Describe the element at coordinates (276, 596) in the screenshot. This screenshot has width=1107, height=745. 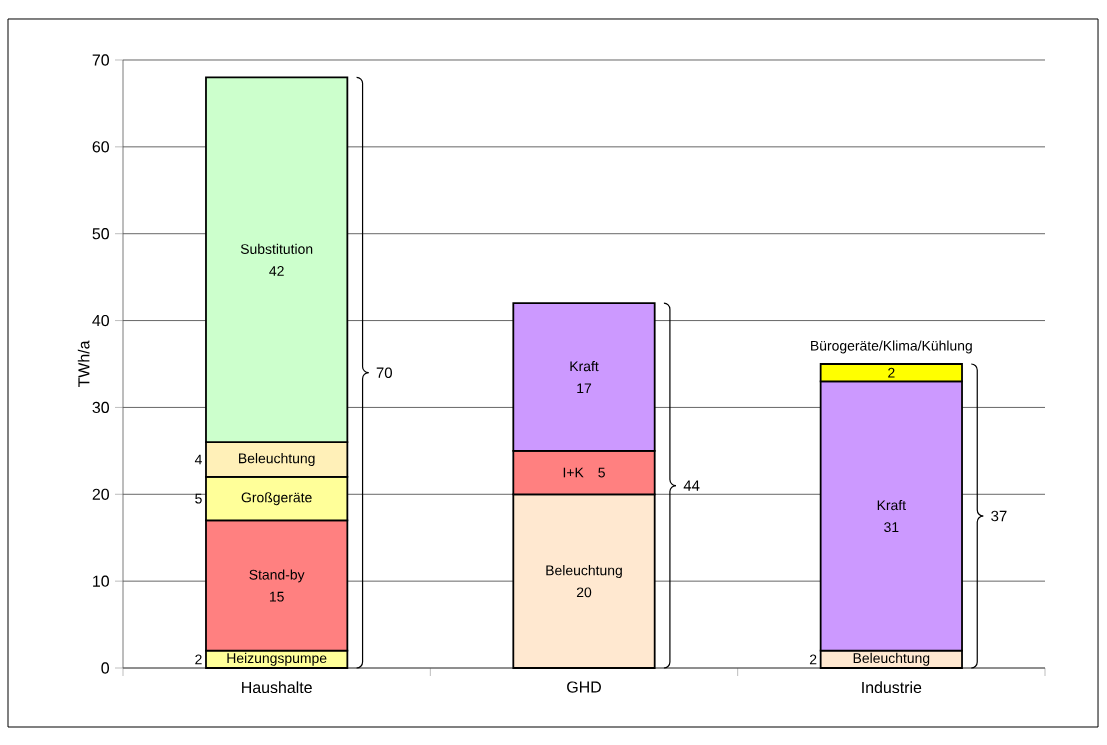
I see `data-label: 15` at that location.